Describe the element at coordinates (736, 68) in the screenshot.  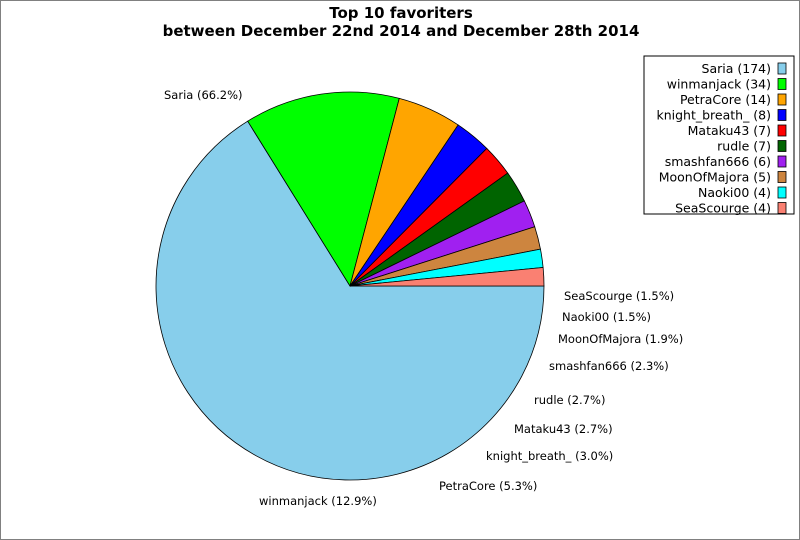
I see `legend-label: Saria (174)` at that location.